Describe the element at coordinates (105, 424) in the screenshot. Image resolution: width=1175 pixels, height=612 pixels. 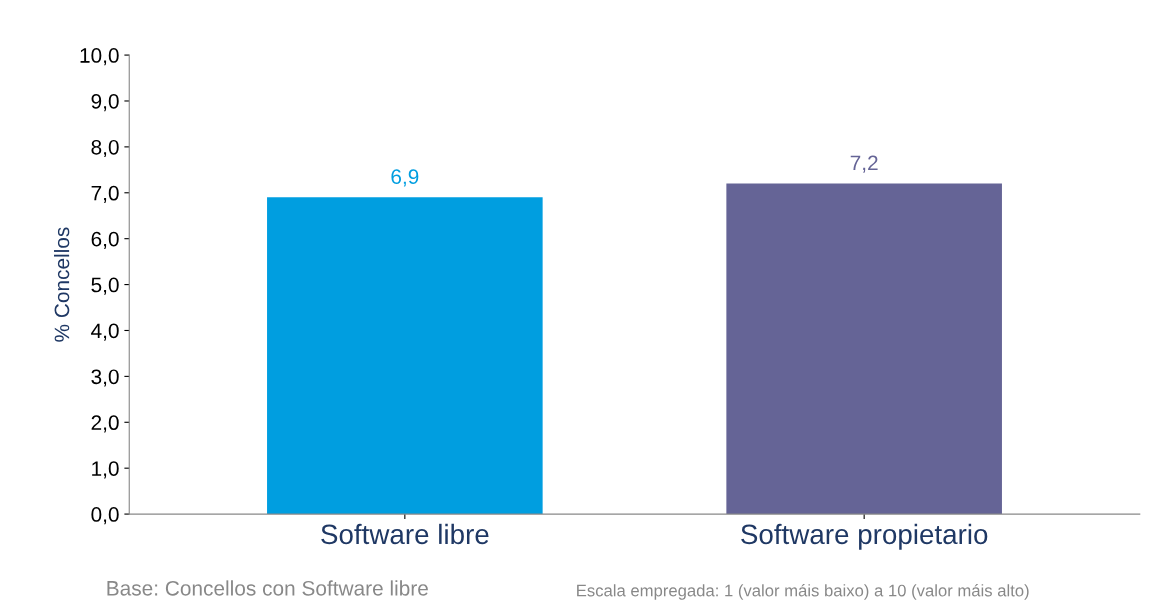
I see `y-tick-label: 2,0` at that location.